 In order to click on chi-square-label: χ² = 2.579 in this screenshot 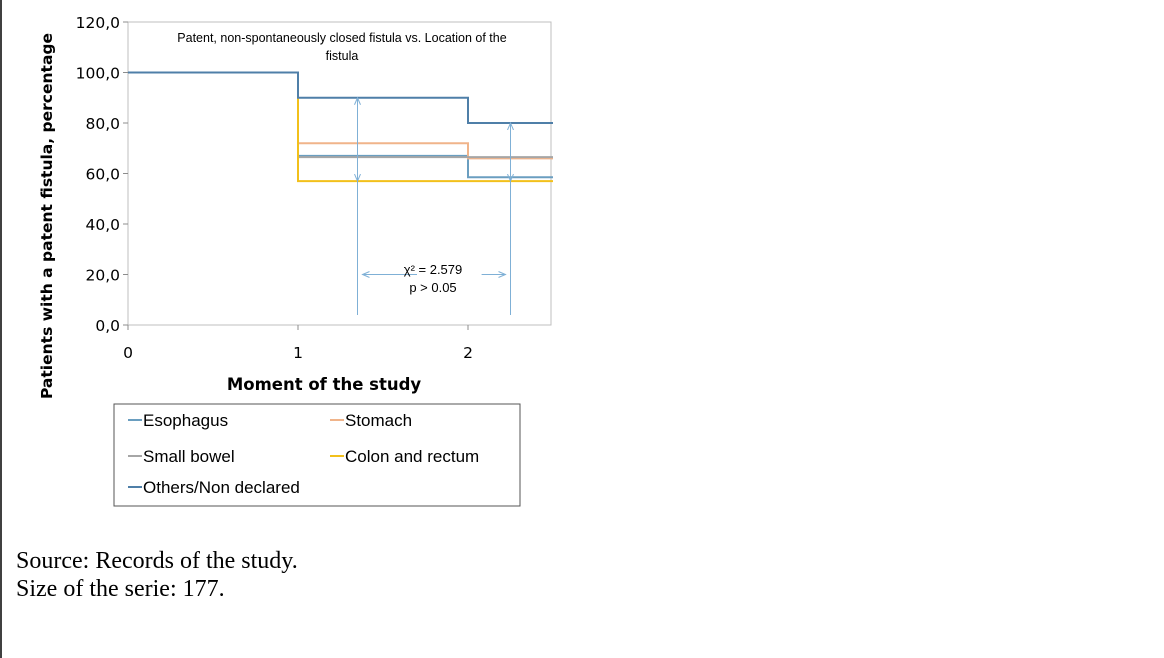, I will do `click(433, 269)`.